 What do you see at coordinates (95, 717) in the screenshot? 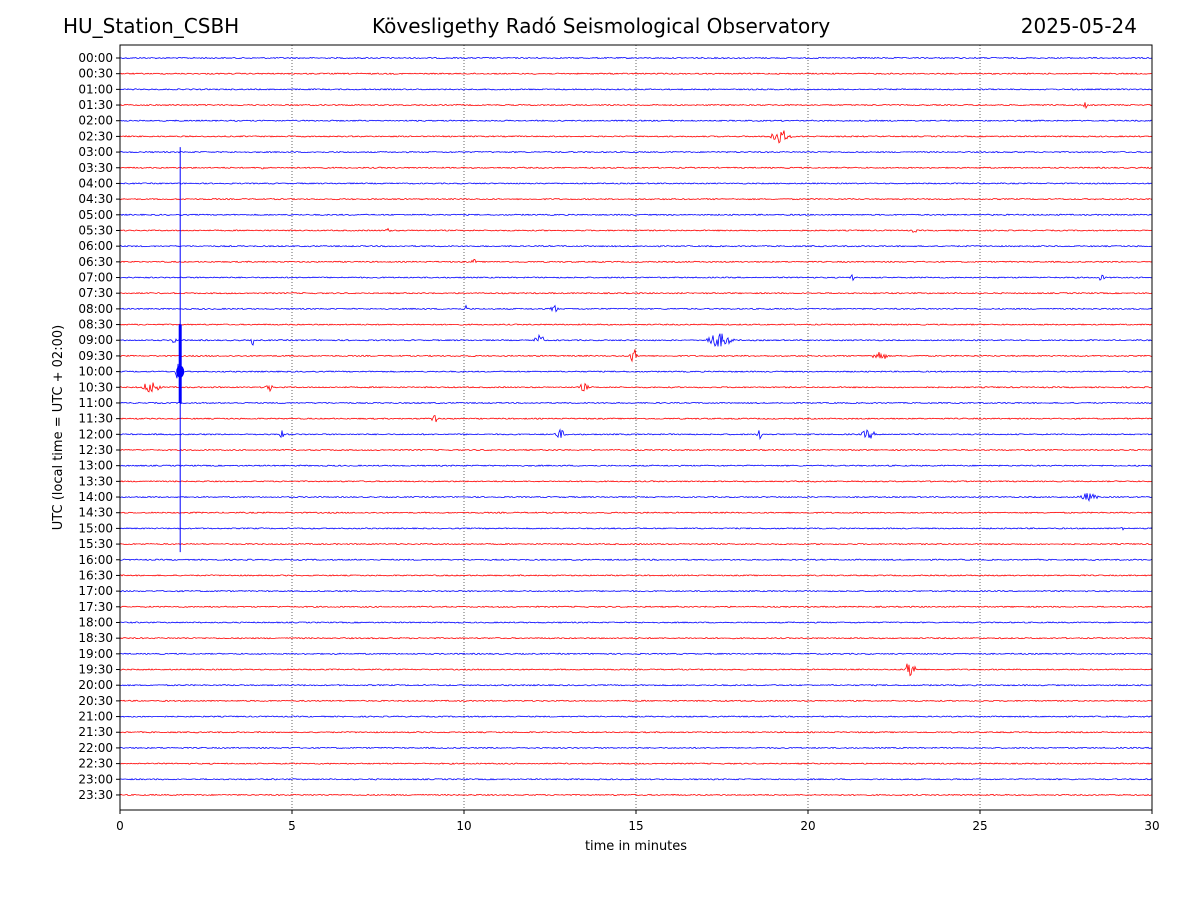
I see `y-tick-label: 21:00` at bounding box center [95, 717].